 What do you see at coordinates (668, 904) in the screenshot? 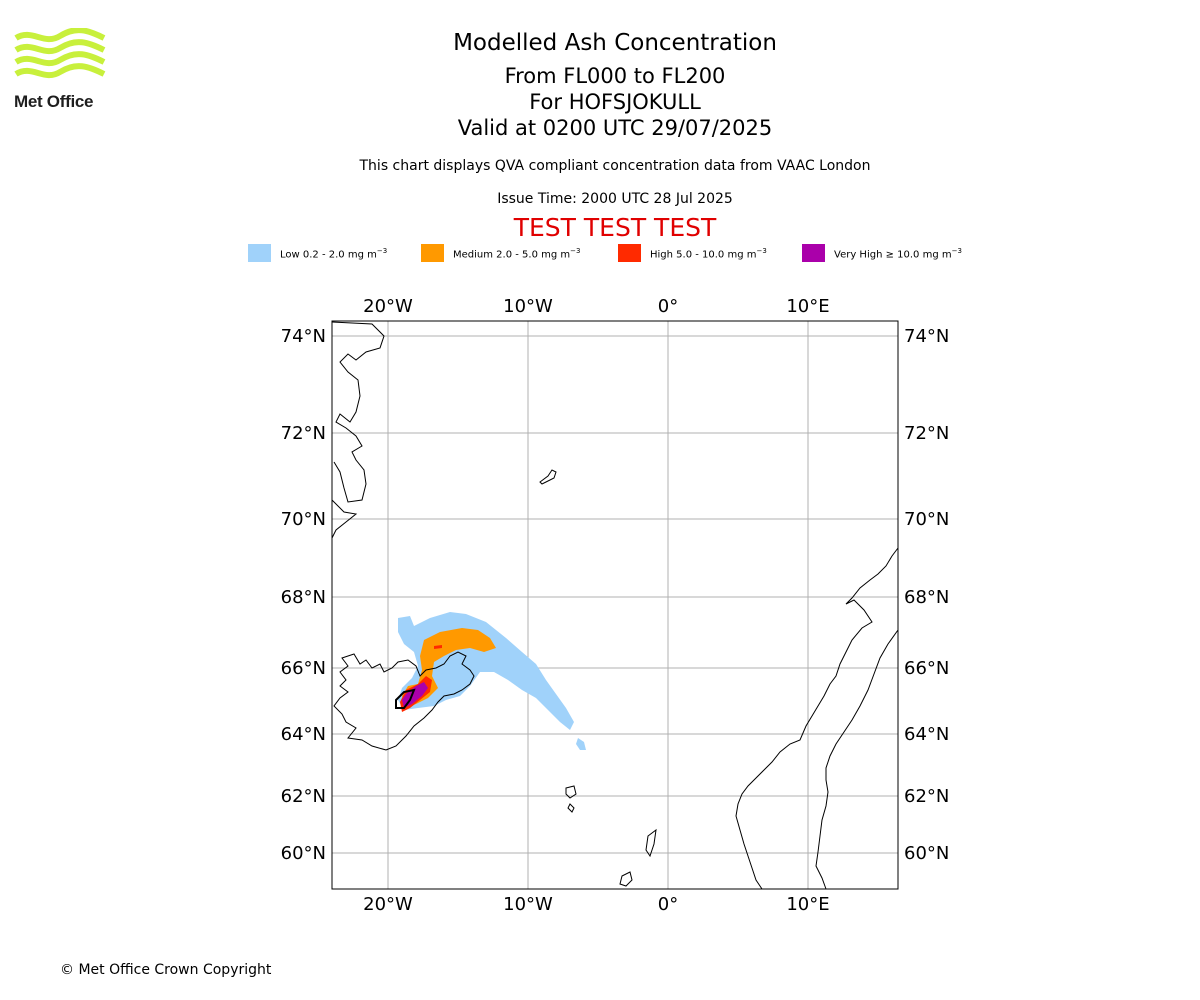
I see `lon-label-bottom: 0°` at bounding box center [668, 904].